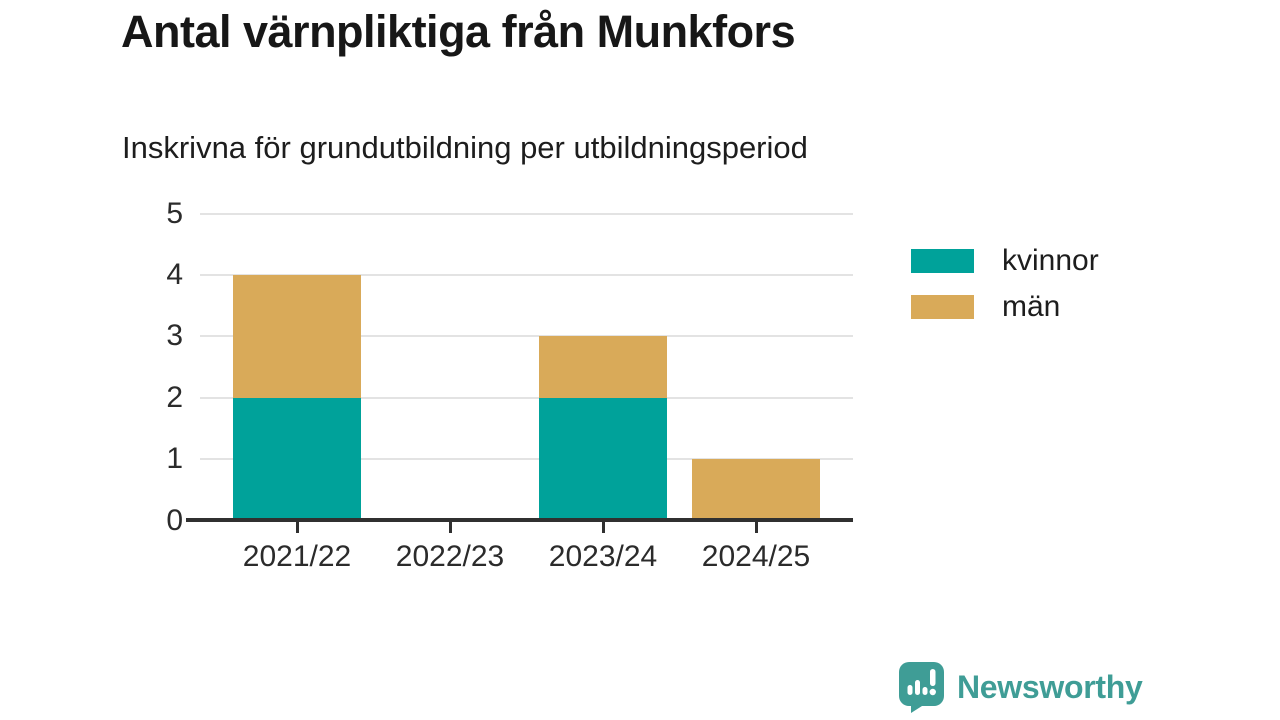 The image size is (1280, 720). What do you see at coordinates (174, 397) in the screenshot?
I see `y-axis-tick-label: 2` at bounding box center [174, 397].